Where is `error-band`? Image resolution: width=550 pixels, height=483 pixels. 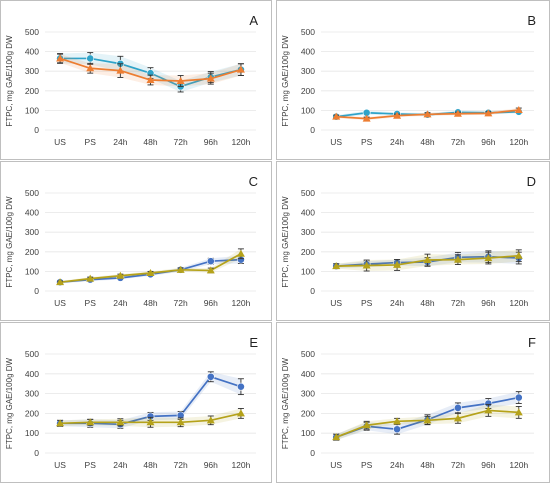 error-band is located at coordinates (150, 70).